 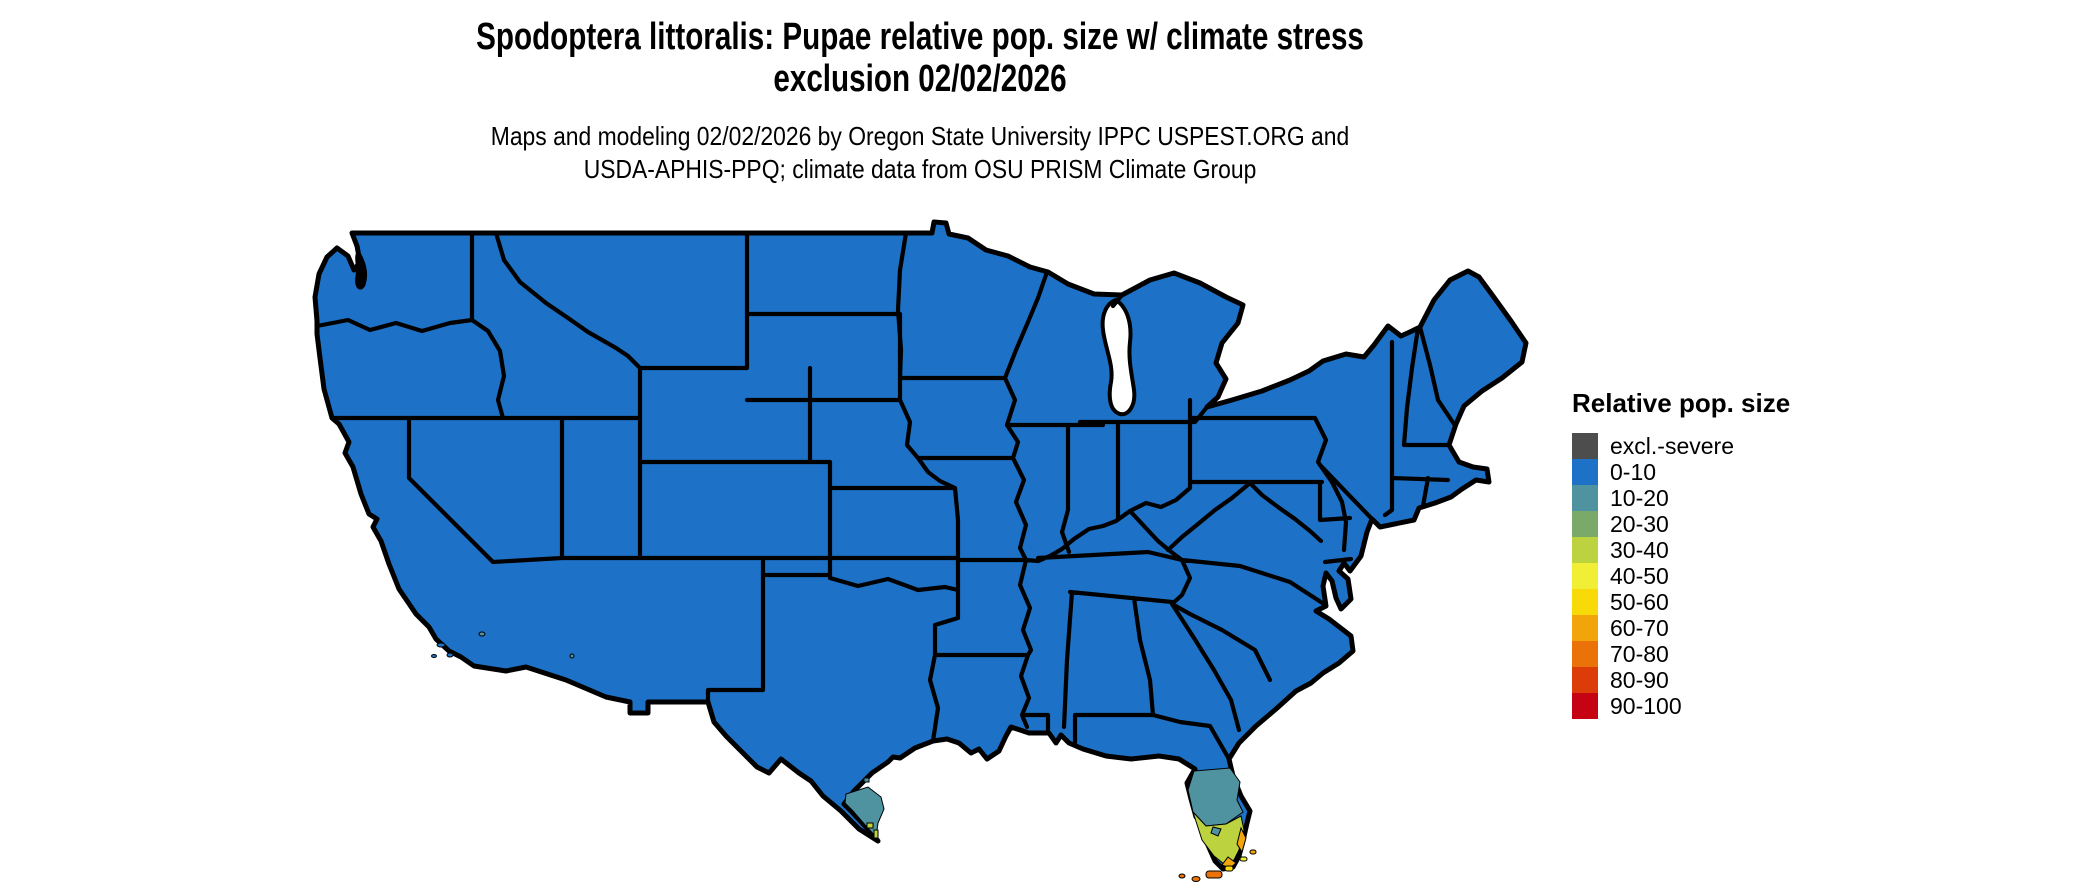 What do you see at coordinates (1241, 840) in the screenshot?
I see `florida-60-70-coast-patch` at bounding box center [1241, 840].